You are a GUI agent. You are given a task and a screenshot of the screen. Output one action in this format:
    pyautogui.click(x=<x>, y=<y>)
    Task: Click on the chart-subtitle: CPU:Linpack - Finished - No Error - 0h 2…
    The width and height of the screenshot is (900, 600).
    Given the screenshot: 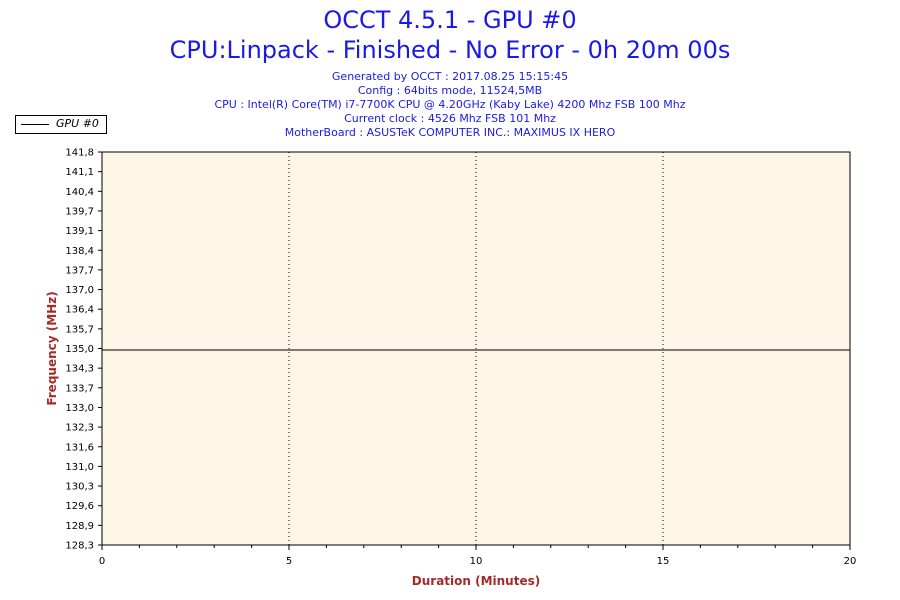 What is the action you would take?
    pyautogui.click(x=450, y=50)
    